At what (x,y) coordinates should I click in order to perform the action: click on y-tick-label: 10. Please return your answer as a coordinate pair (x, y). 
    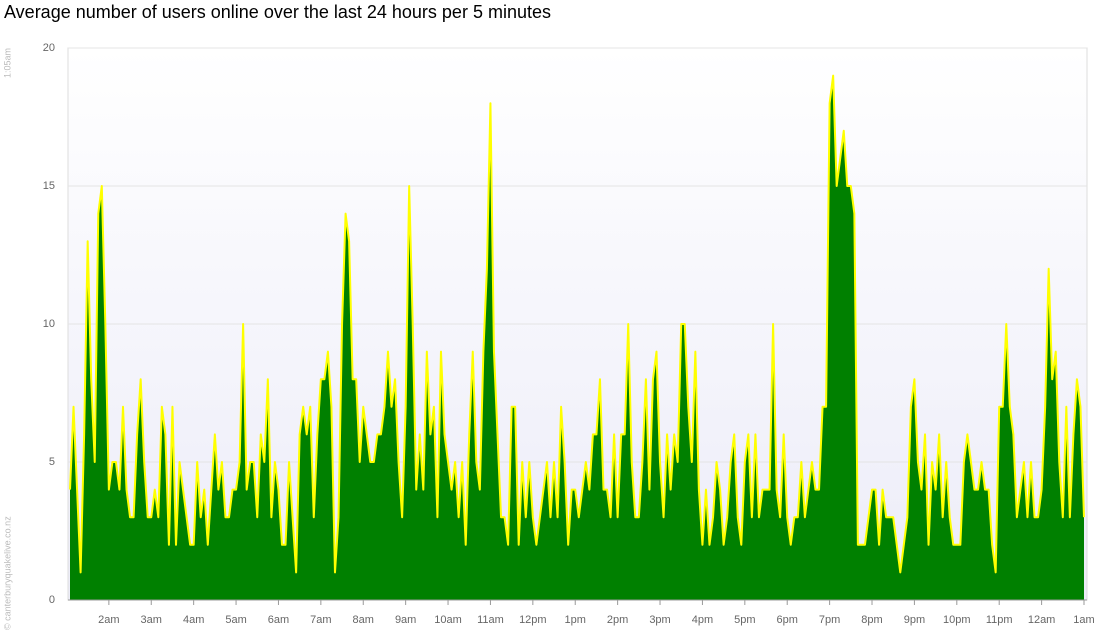
    Looking at the image, I should click on (49, 324).